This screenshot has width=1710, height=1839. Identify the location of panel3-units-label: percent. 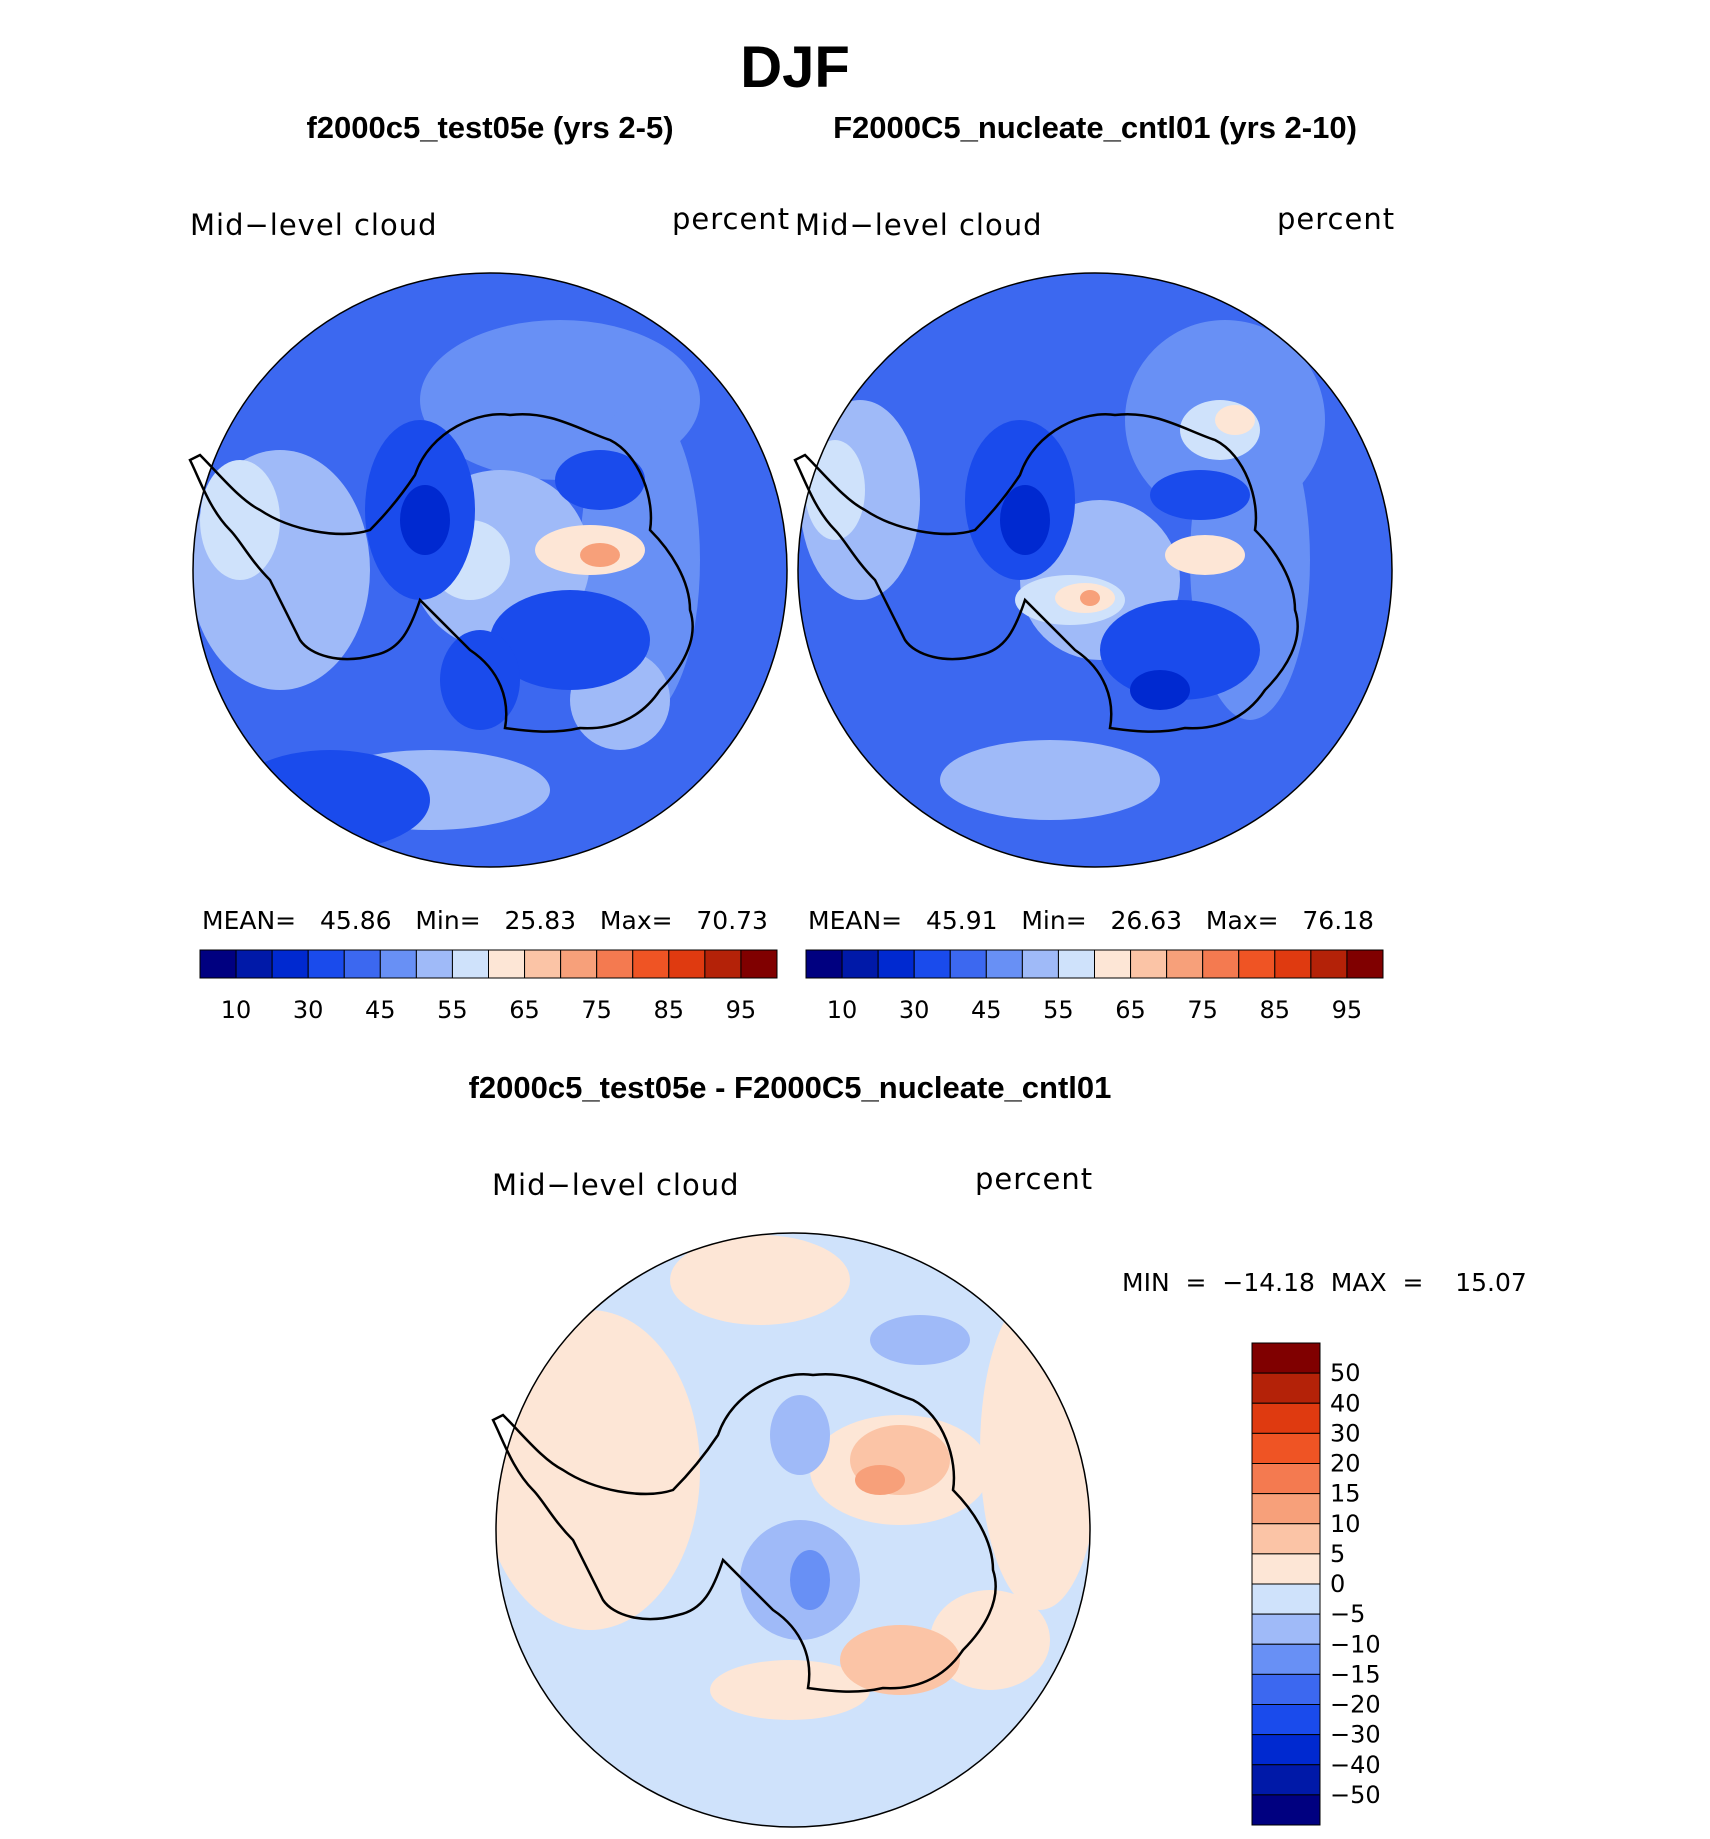
(1034, 1179).